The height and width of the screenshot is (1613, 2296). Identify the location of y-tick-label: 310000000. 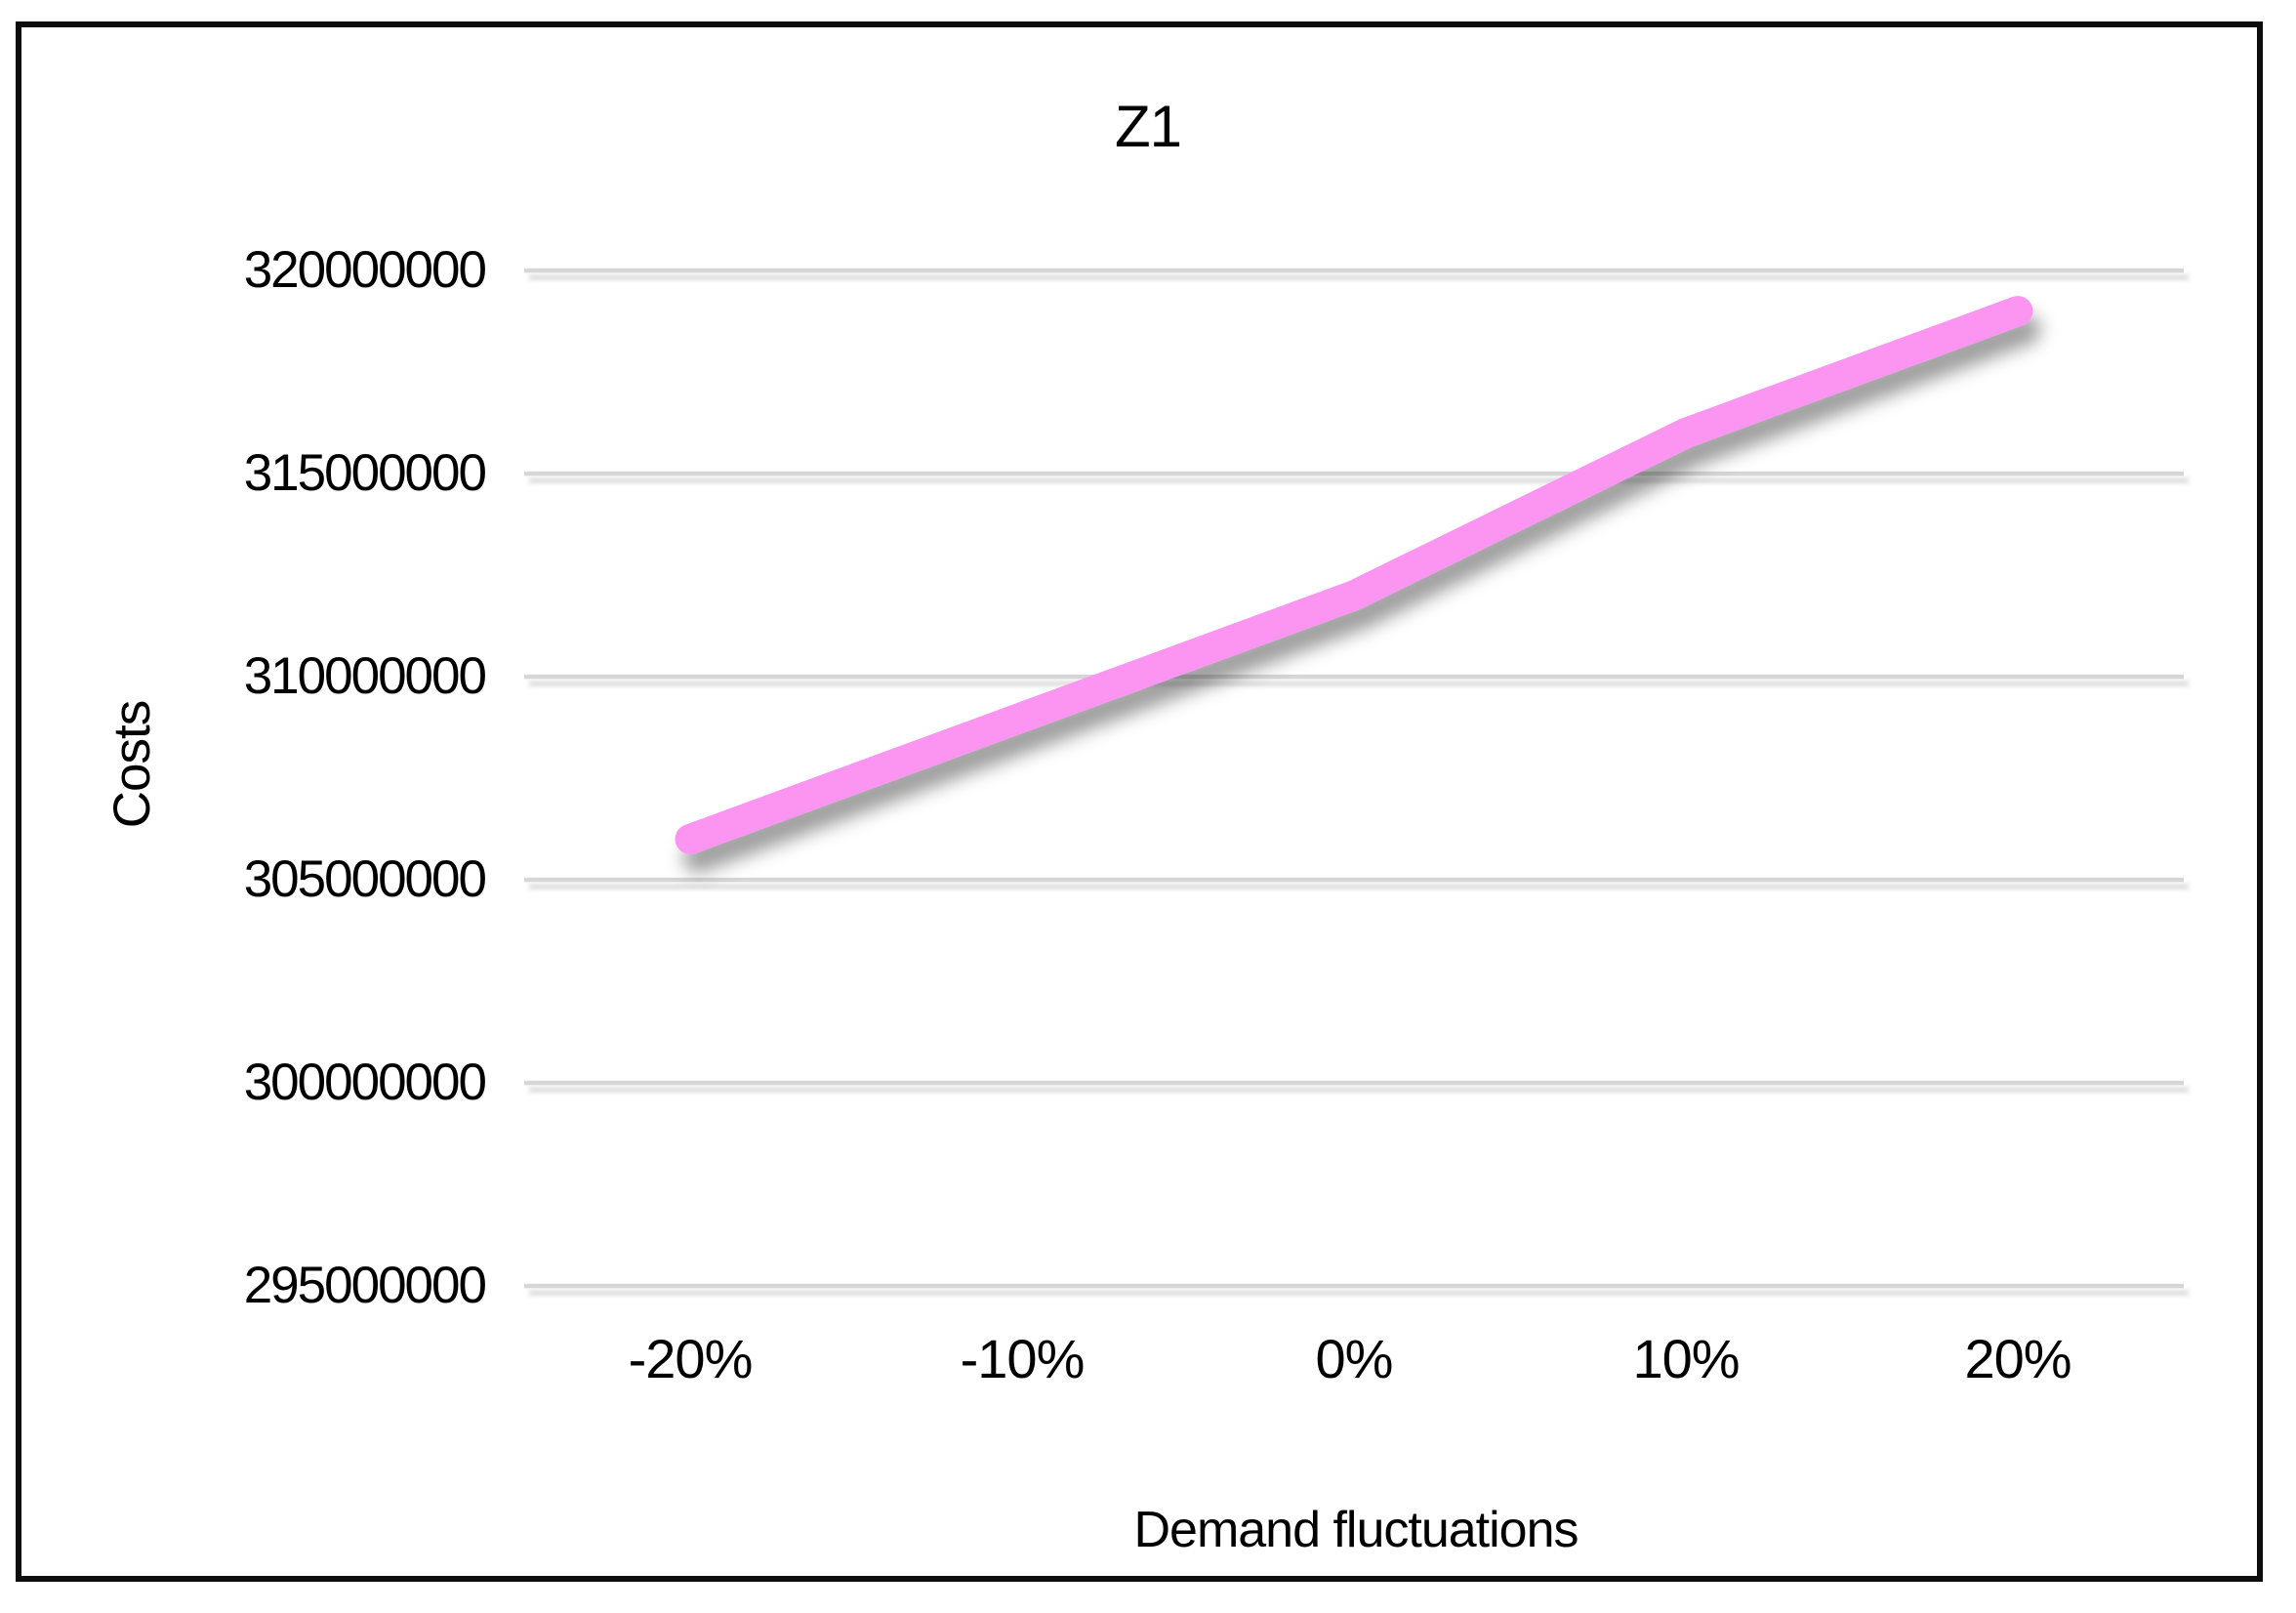
(365, 676).